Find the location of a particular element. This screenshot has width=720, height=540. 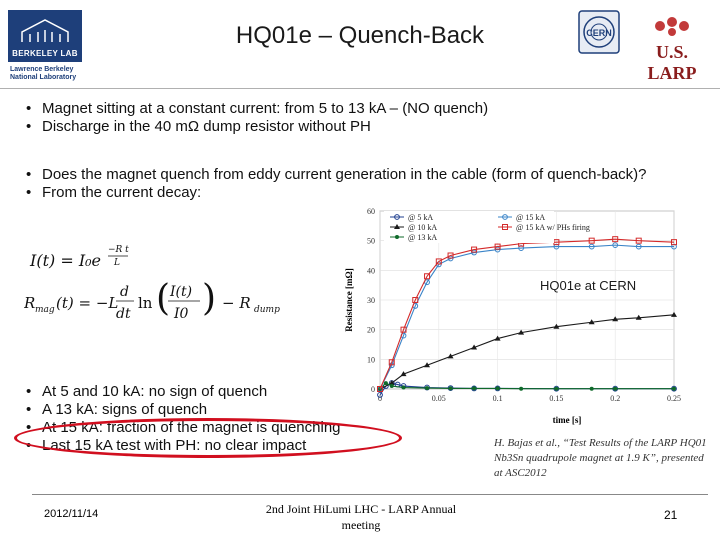

equation-exponent-num: −R t is located at coordinates (118, 250).